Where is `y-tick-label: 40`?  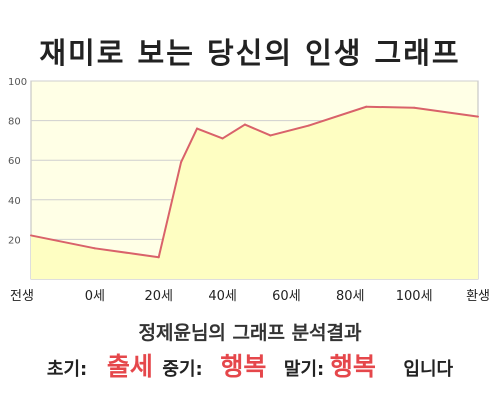 y-tick-label: 40 is located at coordinates (14, 201).